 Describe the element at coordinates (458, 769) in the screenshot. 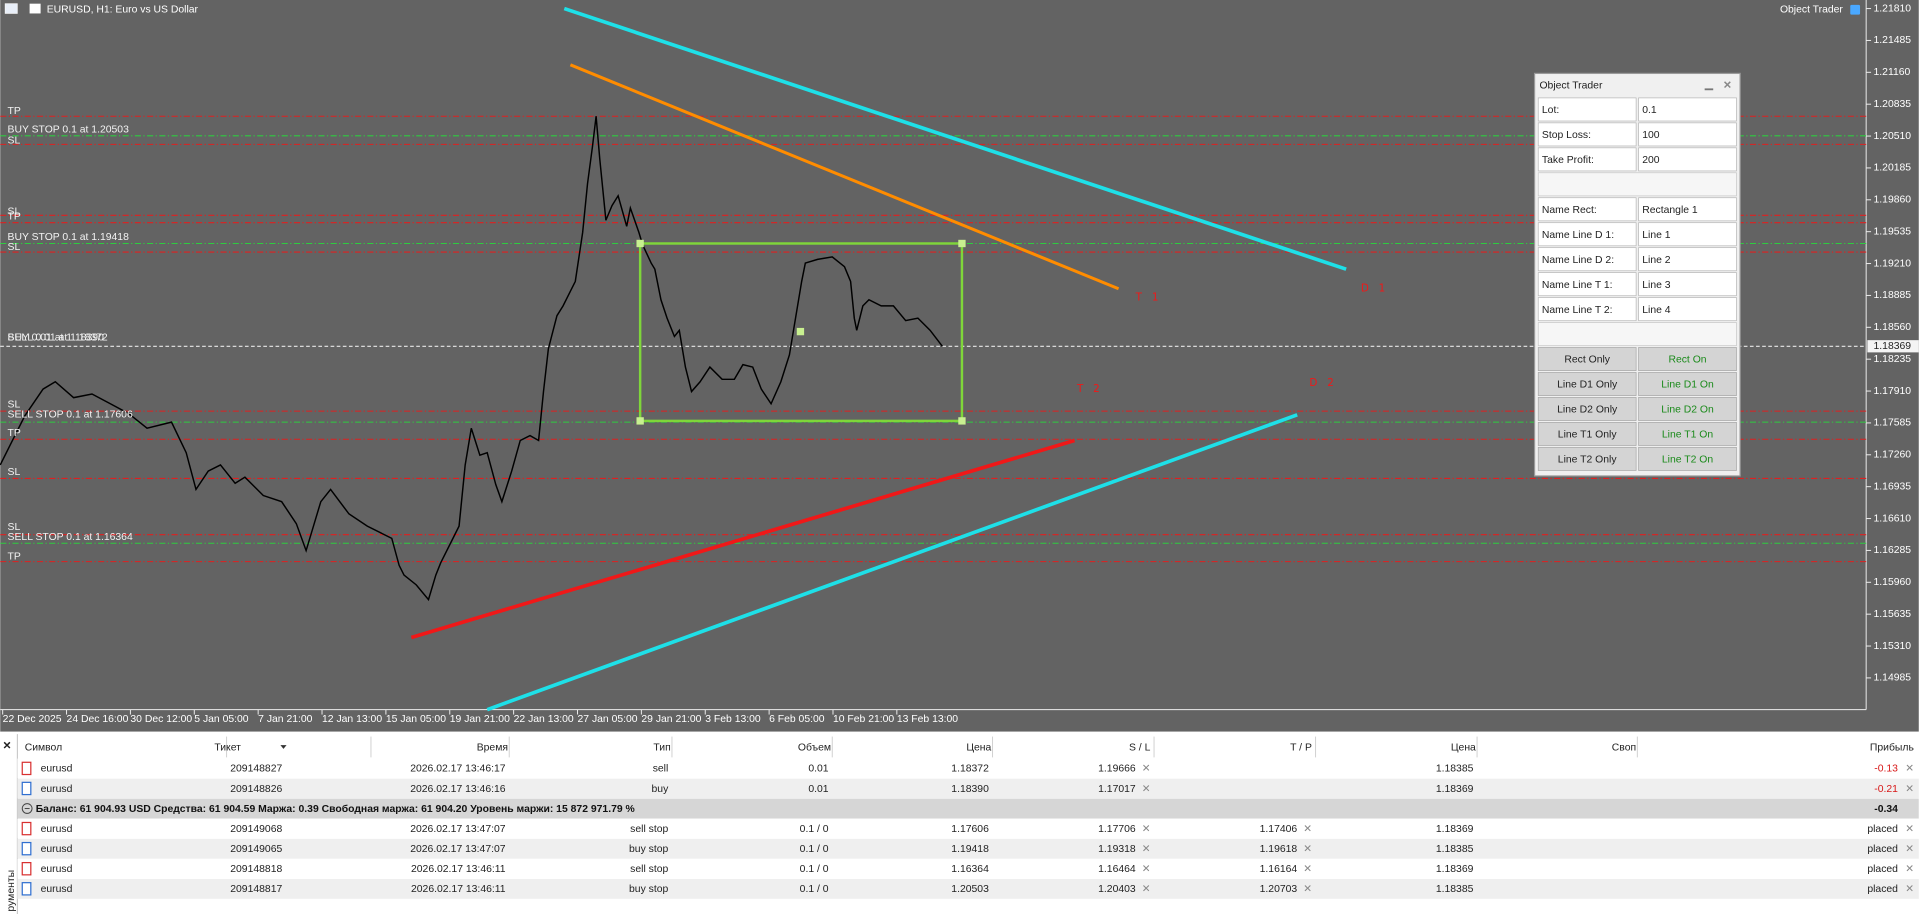

I see `cell-time: 2026.02.17 13:46:17` at that location.